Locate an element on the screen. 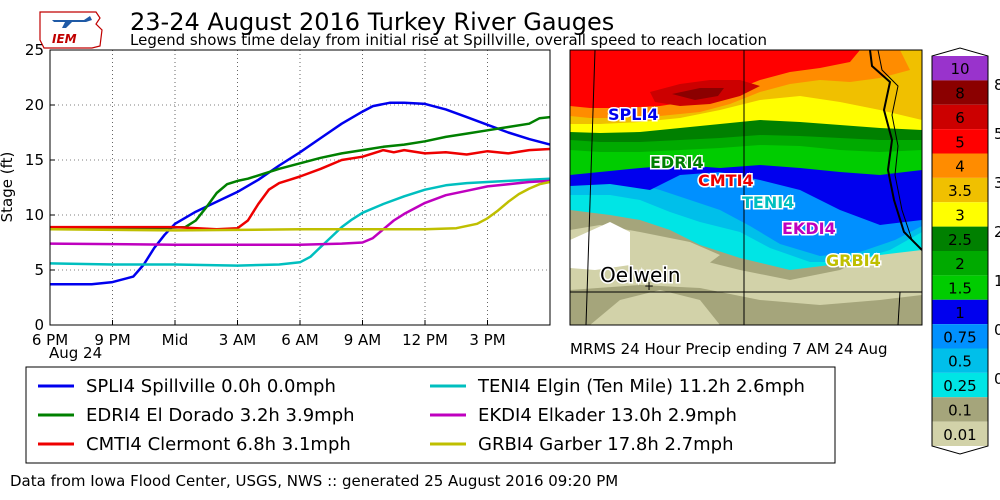 This screenshot has width=1000, height=500. colorbar-label: 8 is located at coordinates (960, 94).